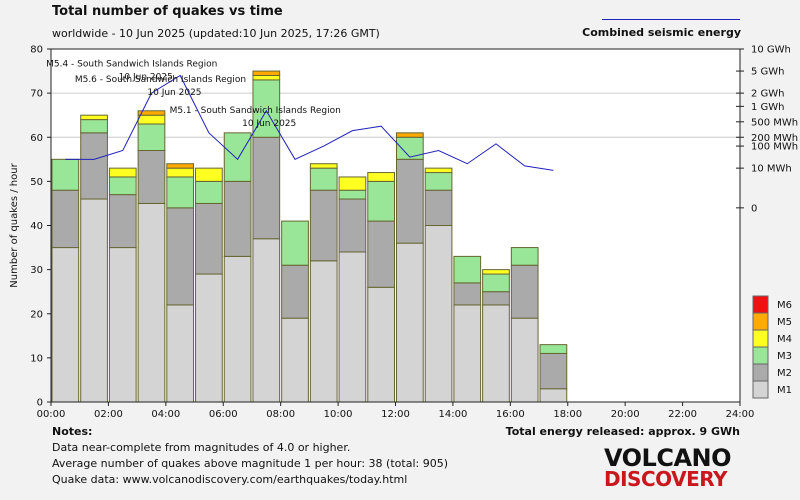 This screenshot has width=800, height=500. What do you see at coordinates (36, 358) in the screenshot?
I see `y-tick-label-1: 10` at bounding box center [36, 358].